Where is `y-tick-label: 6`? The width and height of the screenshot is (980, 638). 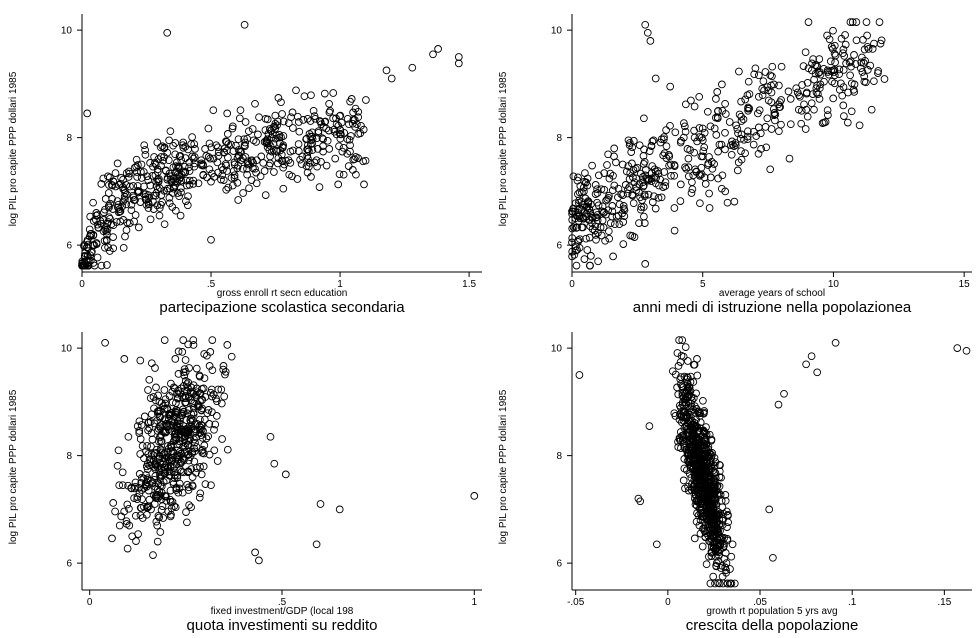
y-tick-label: 6 is located at coordinates (559, 564).